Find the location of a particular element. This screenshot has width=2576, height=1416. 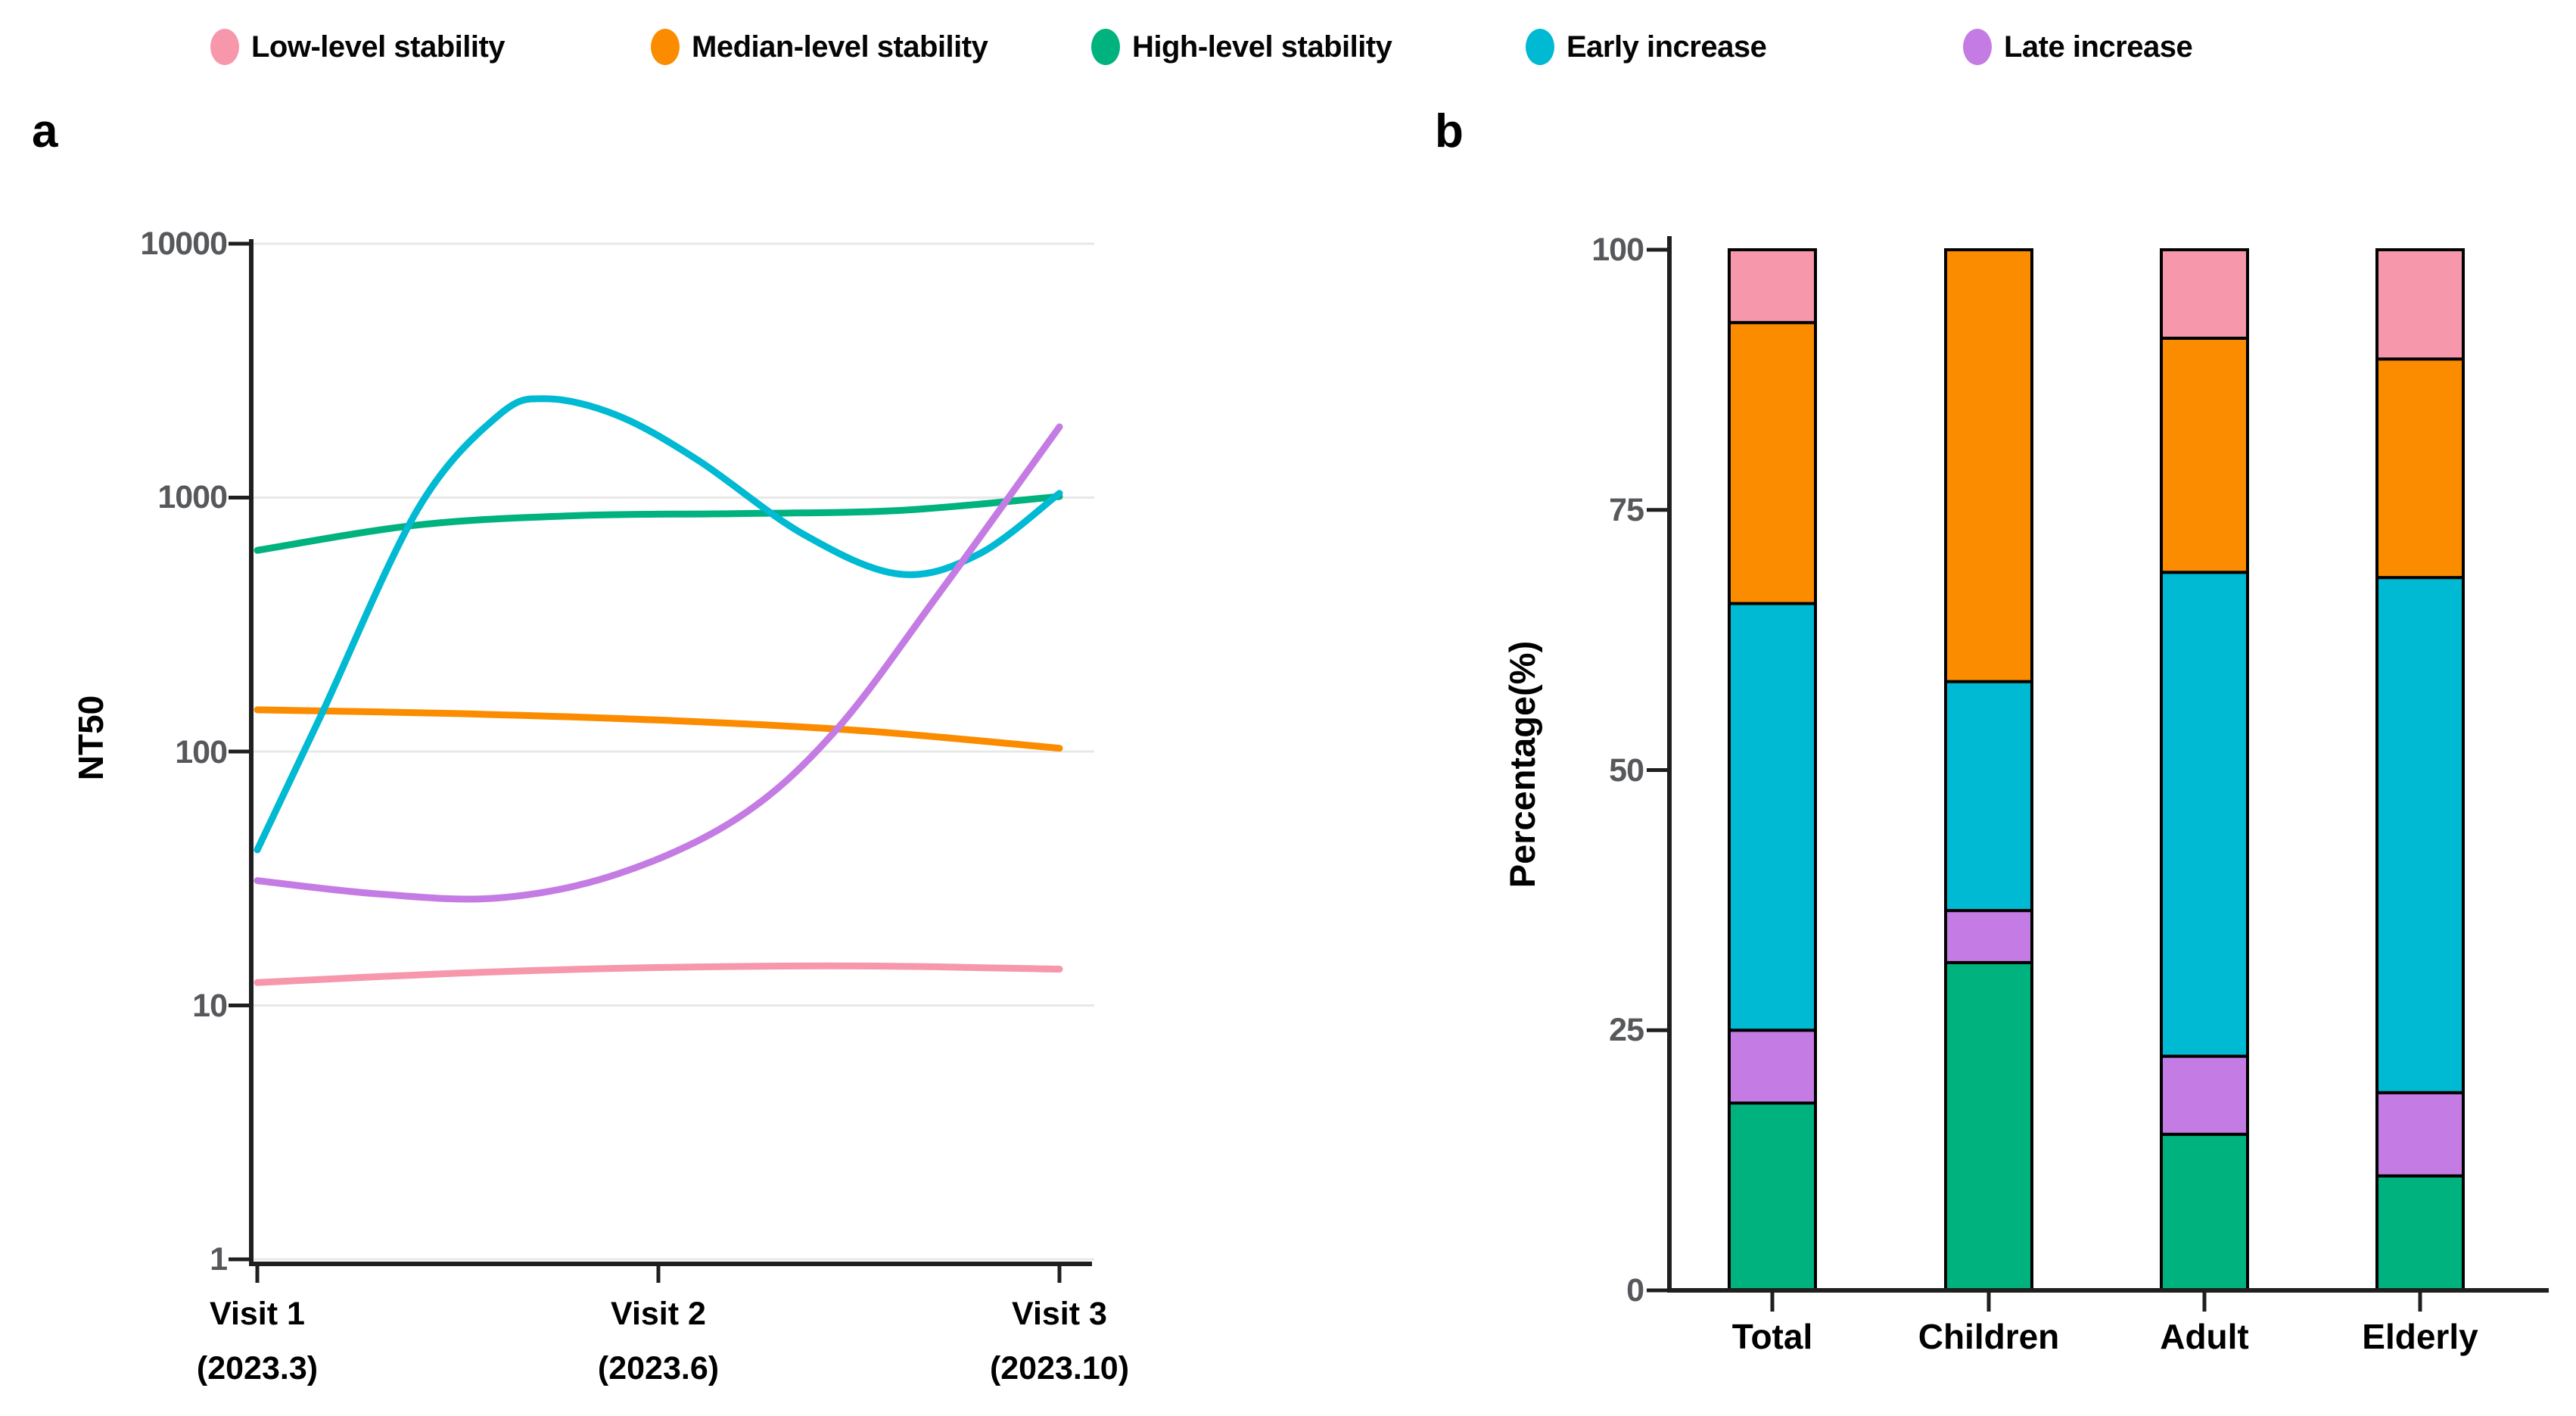

bar-segment-children-late-increase is located at coordinates (1988, 937).